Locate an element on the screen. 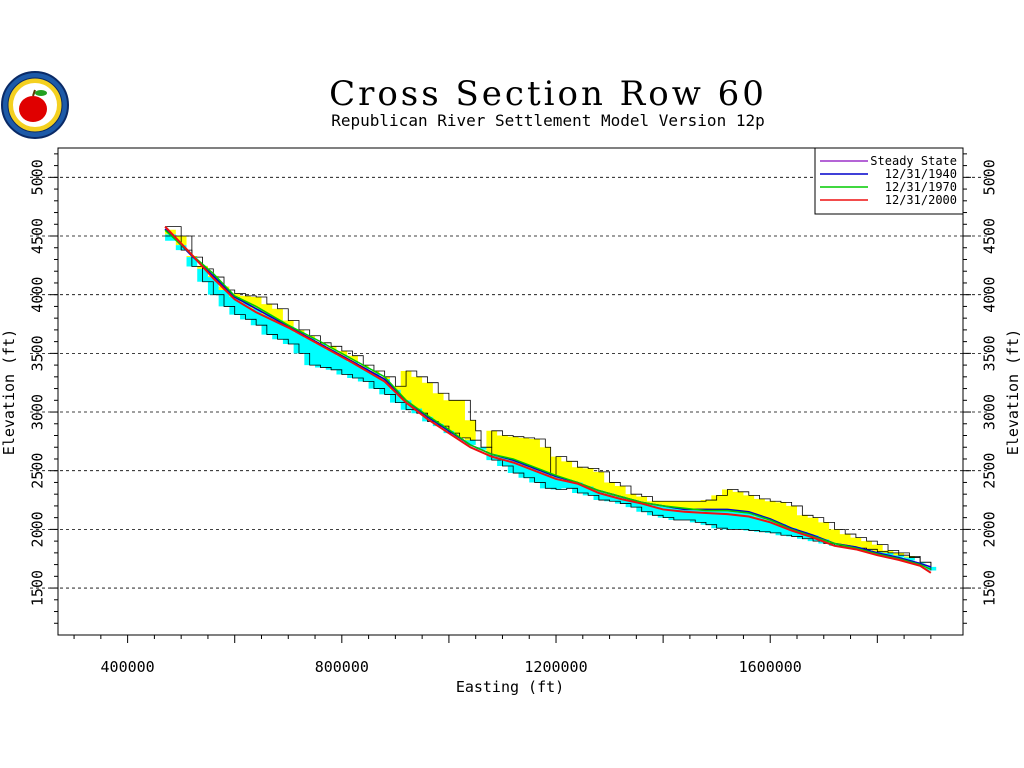 The width and height of the screenshot is (1024, 768). y-tick-label-right: 5000 is located at coordinates (990, 177).